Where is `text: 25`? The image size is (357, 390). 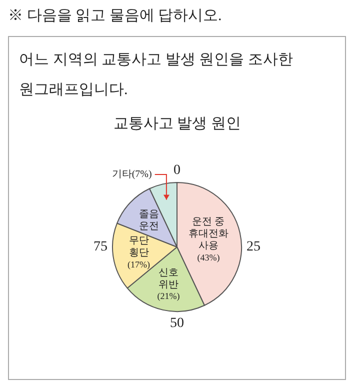 text: 25 is located at coordinates (253, 247).